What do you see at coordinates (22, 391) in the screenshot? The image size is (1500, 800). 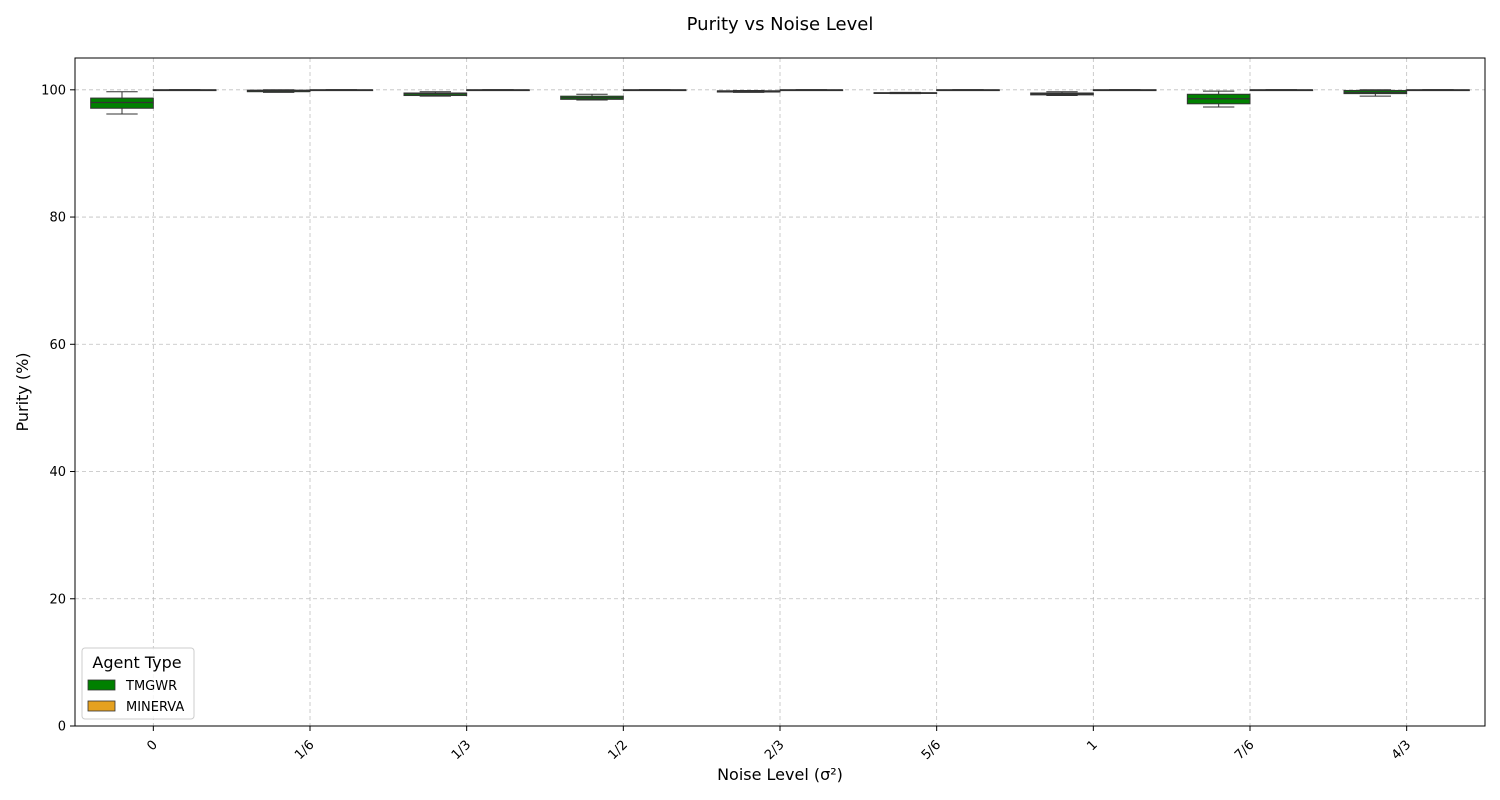 I see `y-axis-label: Purity (%)` at bounding box center [22, 391].